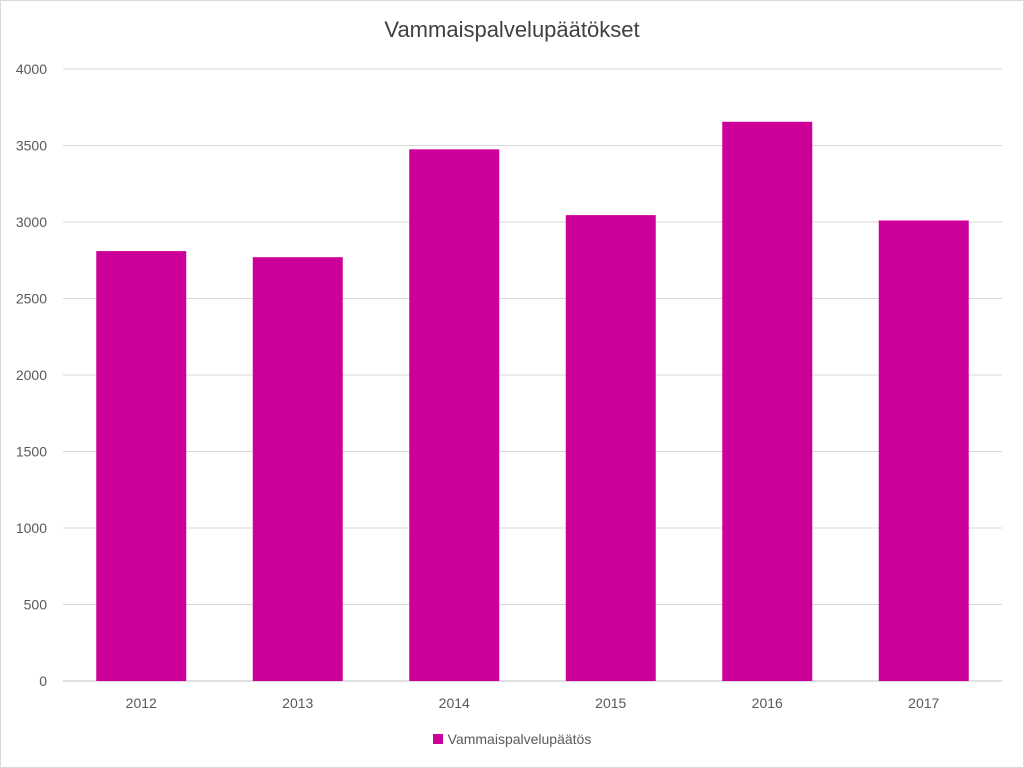 This screenshot has width=1024, height=768. I want to click on x-tick-label: 2015, so click(610, 703).